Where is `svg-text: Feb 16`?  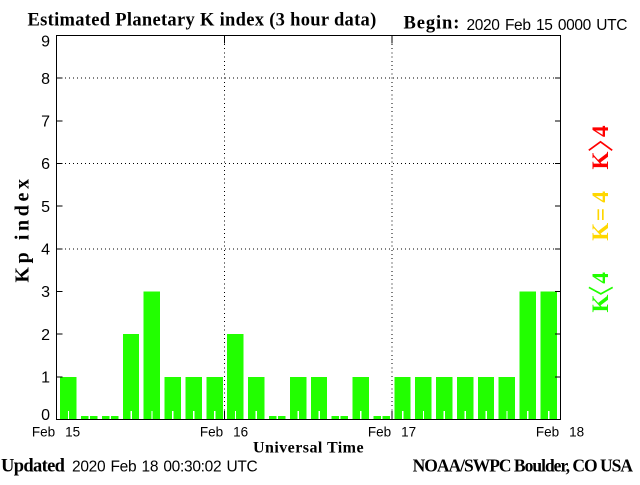 svg-text: Feb 16 is located at coordinates (224, 432).